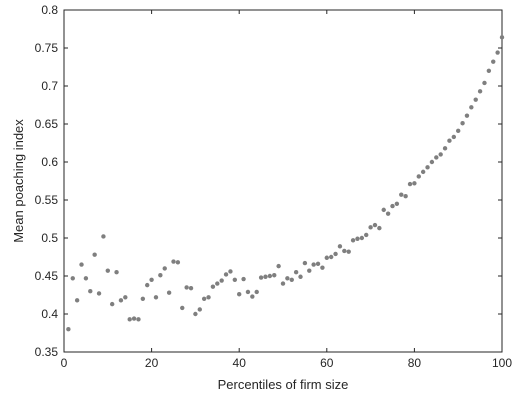 This screenshot has height=398, width=516. Describe the element at coordinates (49, 314) in the screenshot. I see `y-tick-label: 0.4` at that location.